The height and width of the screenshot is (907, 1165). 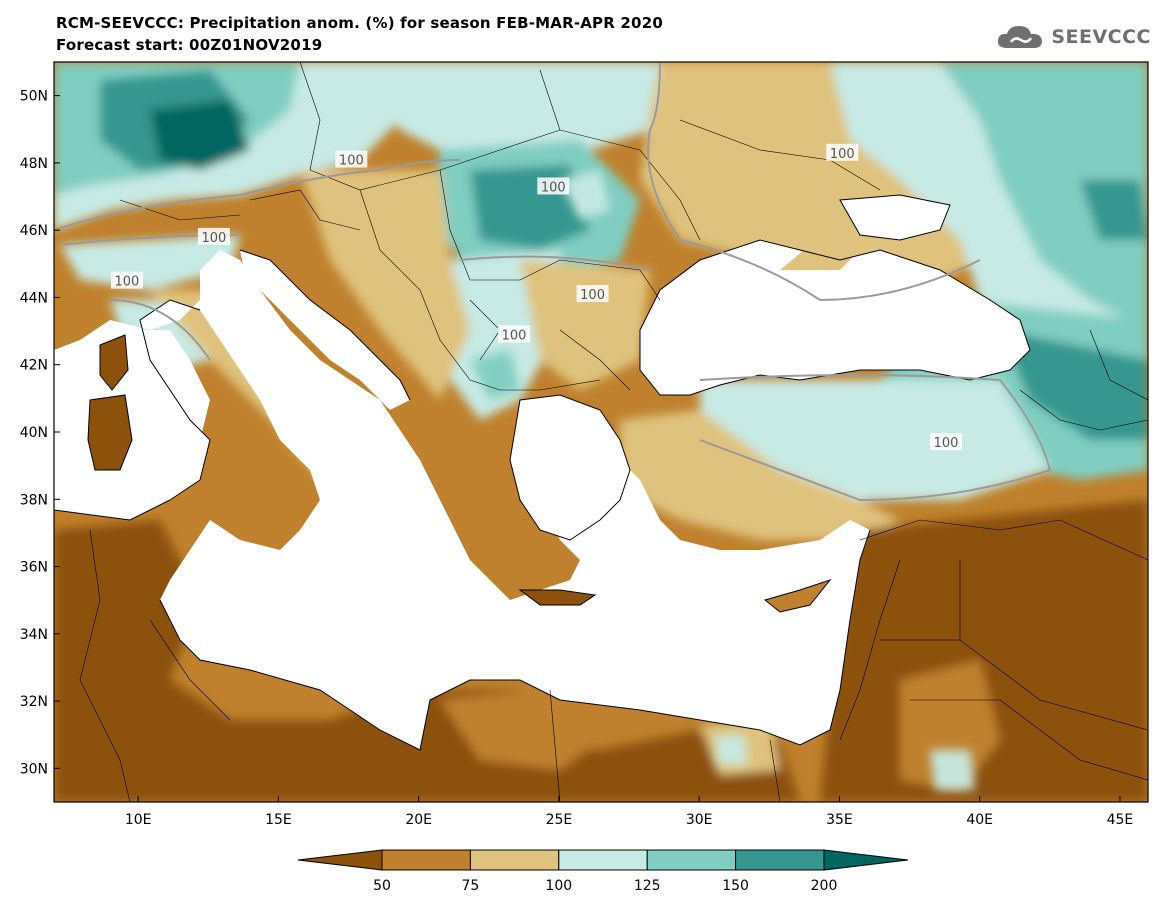 I want to click on colorbar-label: 200, so click(x=824, y=886).